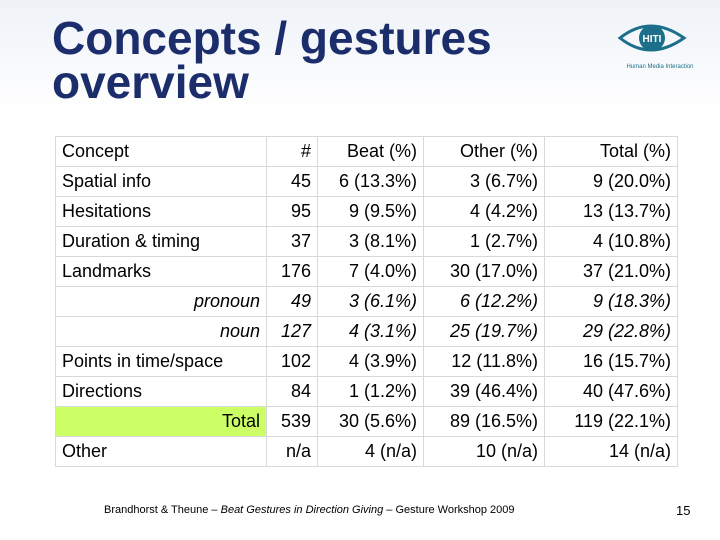 This screenshot has height=540, width=720. Describe the element at coordinates (370, 421) in the screenshot. I see `table-cell: 30 (5.6%)` at that location.